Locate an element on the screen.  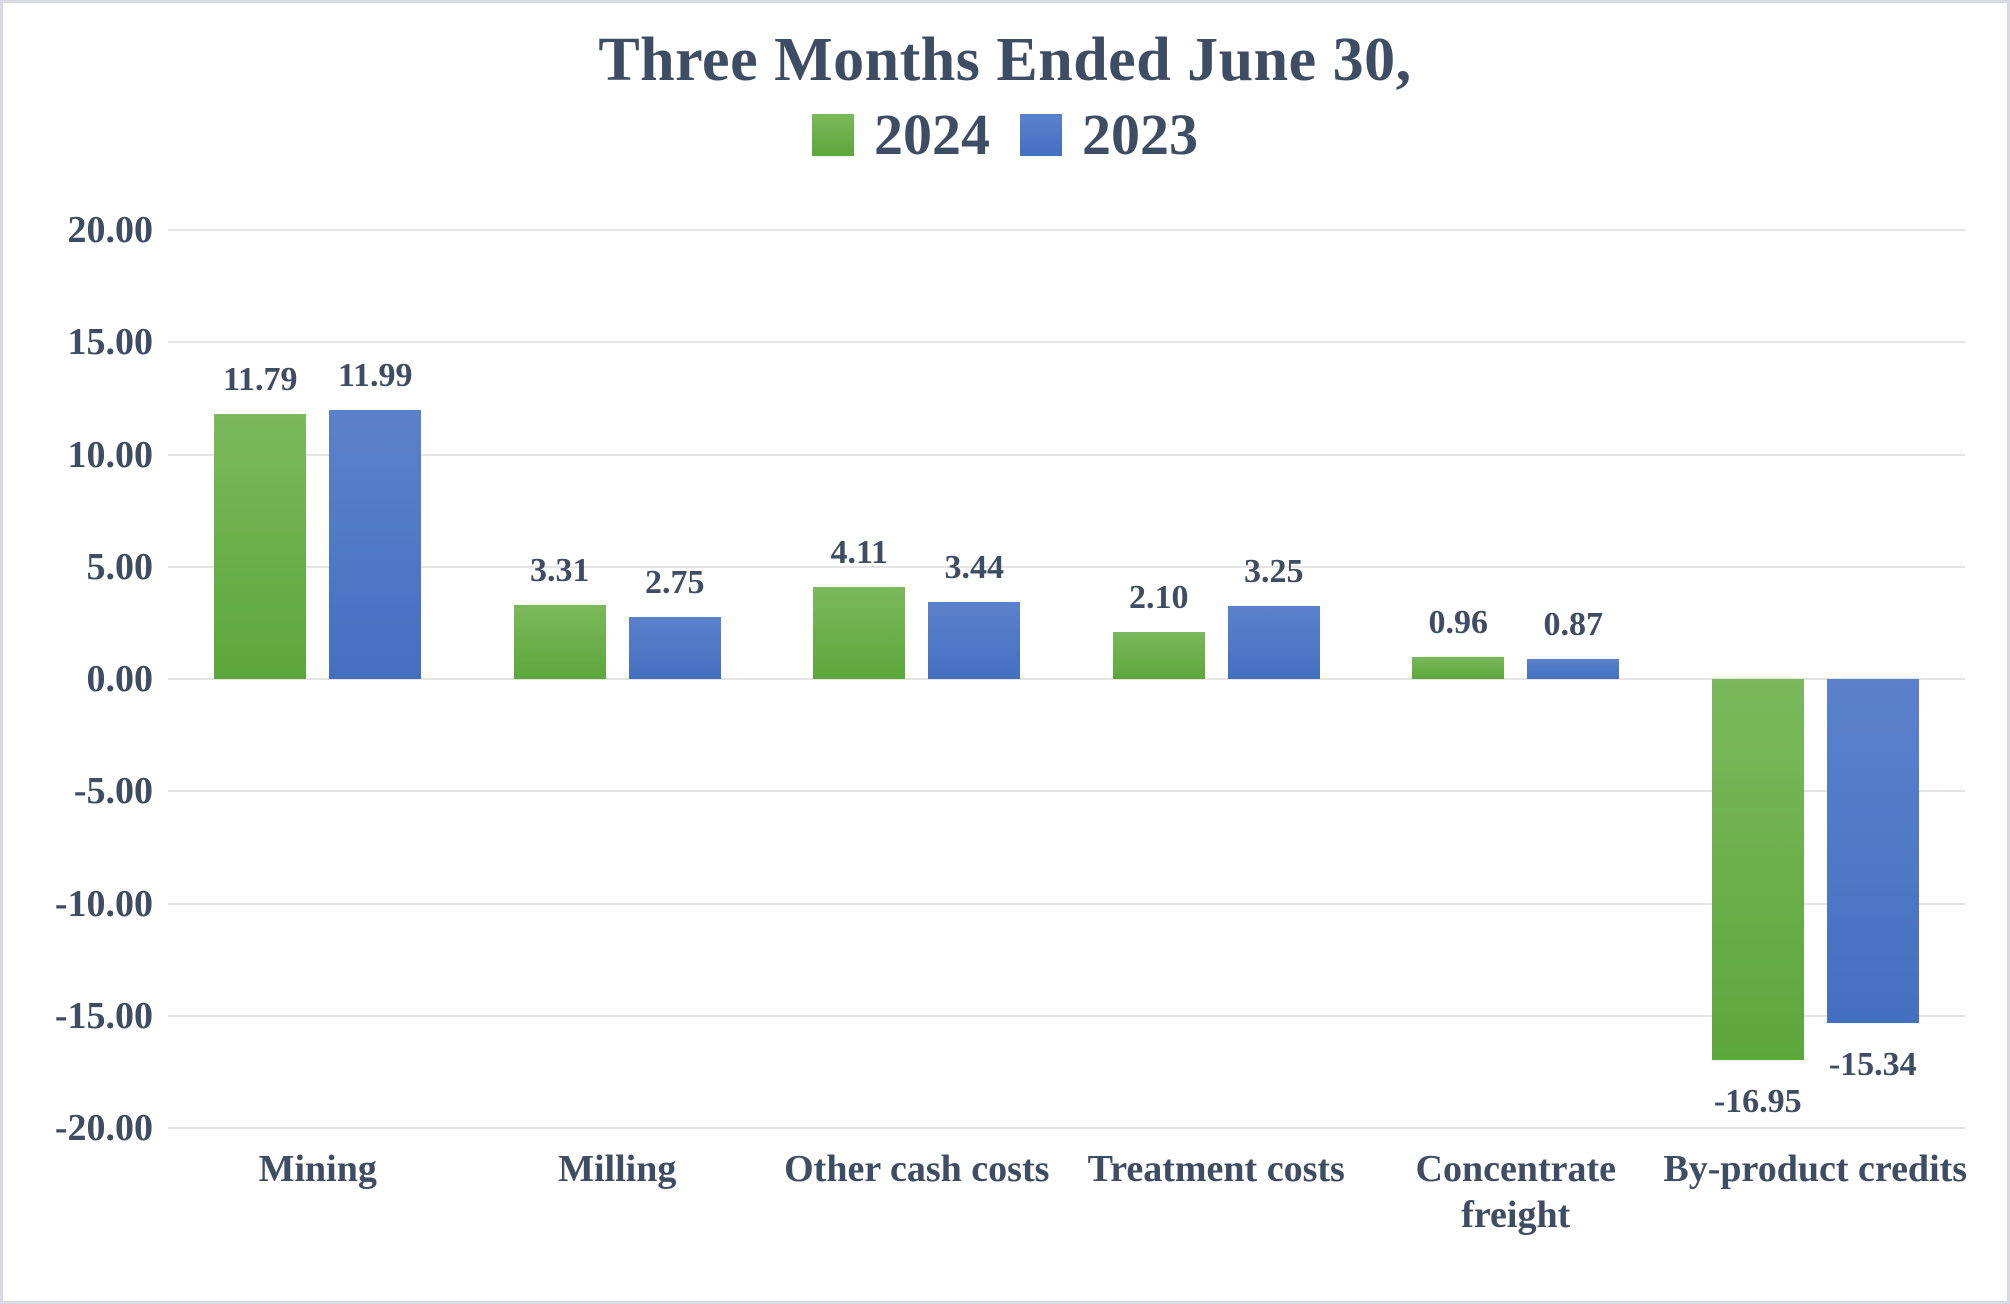
category-label-5: By-product credits is located at coordinates (1815, 1169).